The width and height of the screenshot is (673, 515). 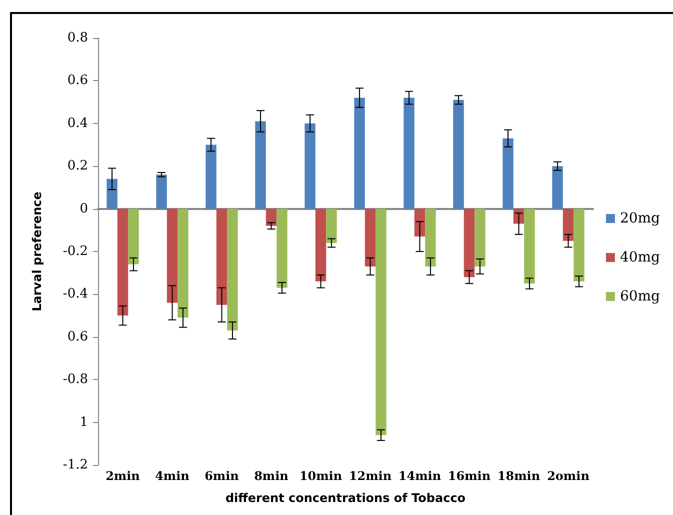 I want to click on x-tick-label: 14min, so click(x=420, y=476).